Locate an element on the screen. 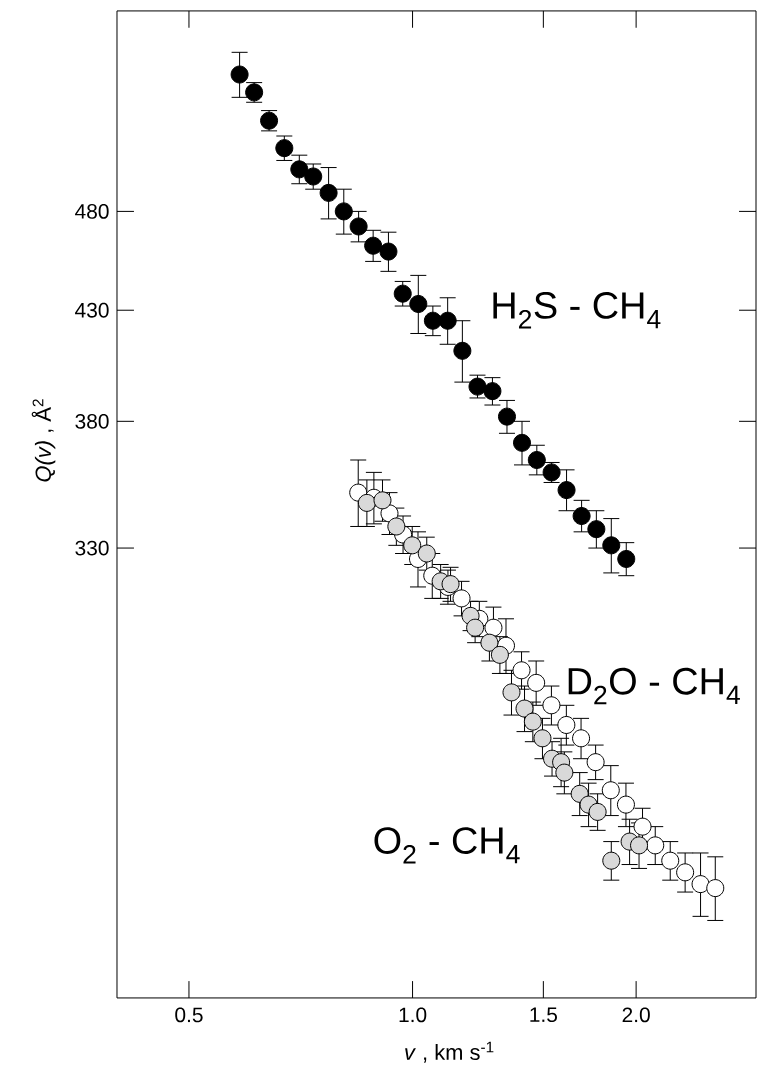  series-label: D$_{2}$O - CH$_{4}$ is located at coordinates (654, 686).